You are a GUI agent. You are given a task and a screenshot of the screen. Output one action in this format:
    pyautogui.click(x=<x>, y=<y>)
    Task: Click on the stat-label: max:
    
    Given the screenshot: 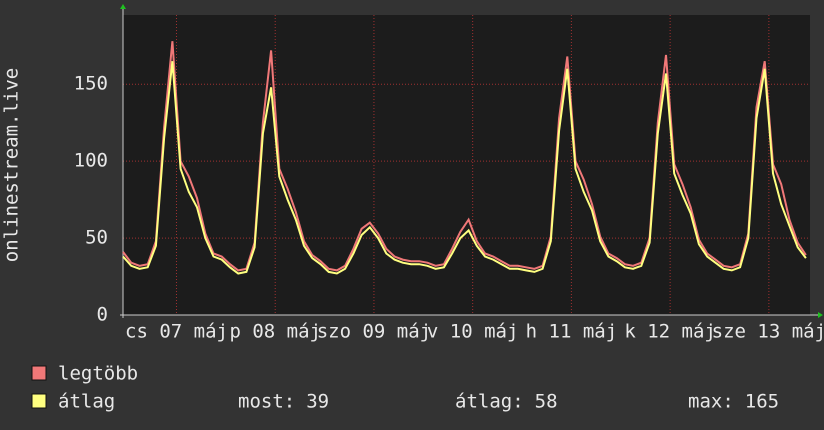 What is the action you would take?
    pyautogui.click(x=711, y=402)
    